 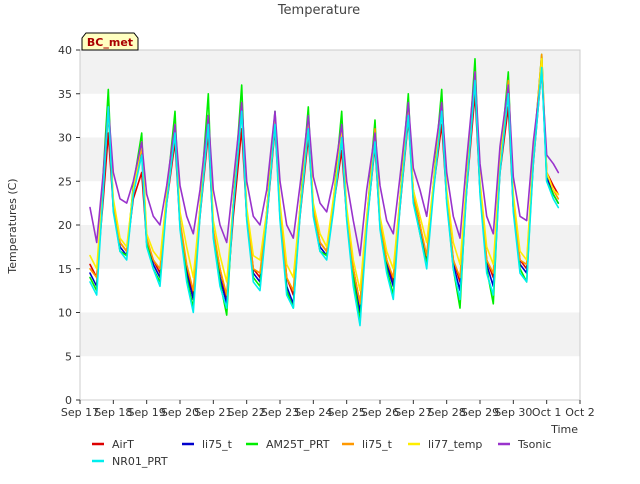 What do you see at coordinates (347, 412) in the screenshot?
I see `x-tick-label: Sep 25` at bounding box center [347, 412].